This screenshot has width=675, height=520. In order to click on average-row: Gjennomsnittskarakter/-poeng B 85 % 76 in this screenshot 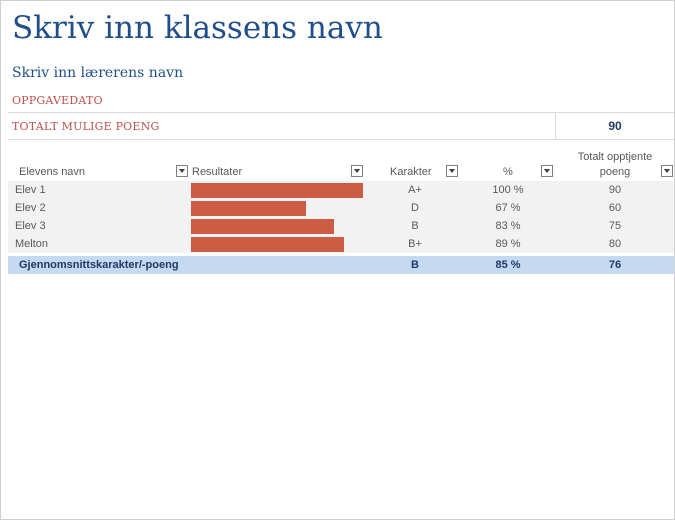, I will do `click(341, 265)`.